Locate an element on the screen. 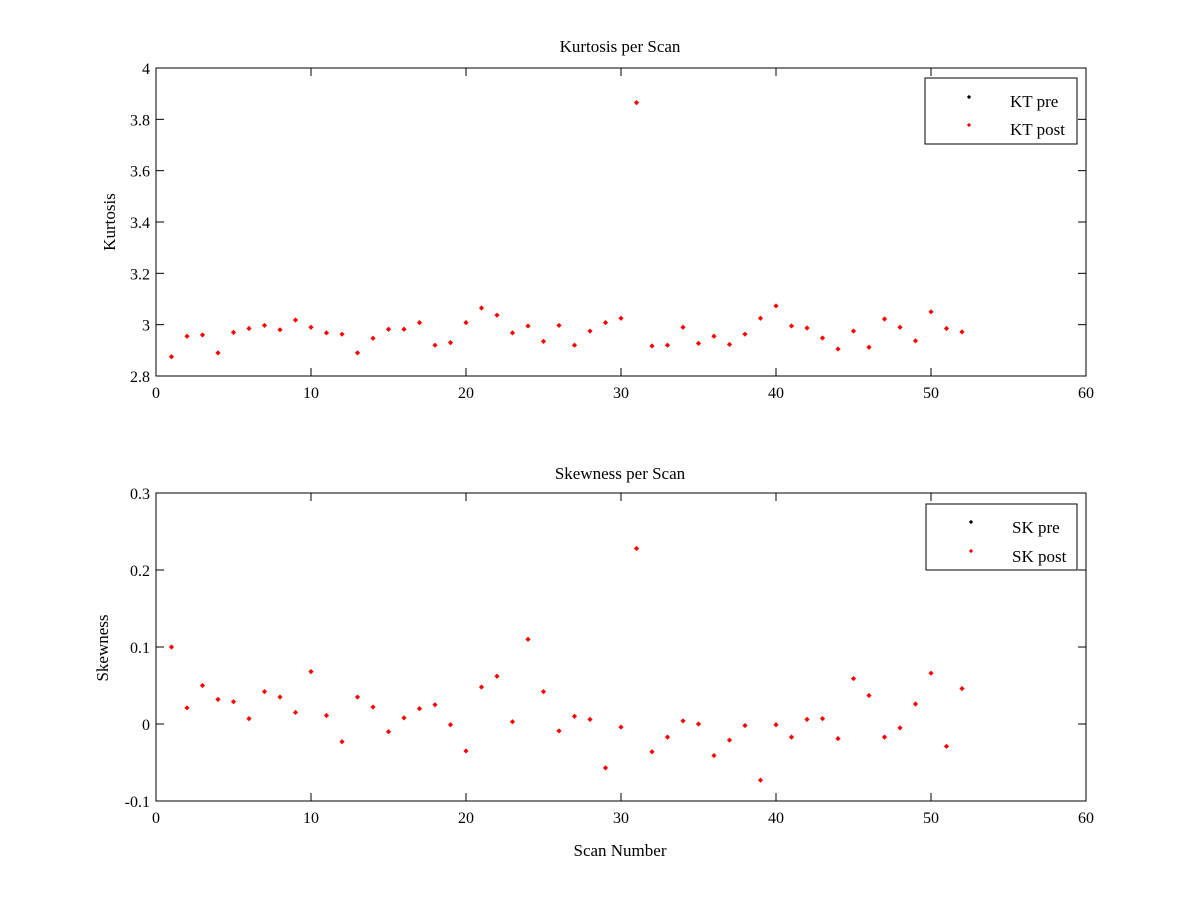 The image size is (1200, 900). kurtosis-x-tick-label: 60 is located at coordinates (1086, 393).